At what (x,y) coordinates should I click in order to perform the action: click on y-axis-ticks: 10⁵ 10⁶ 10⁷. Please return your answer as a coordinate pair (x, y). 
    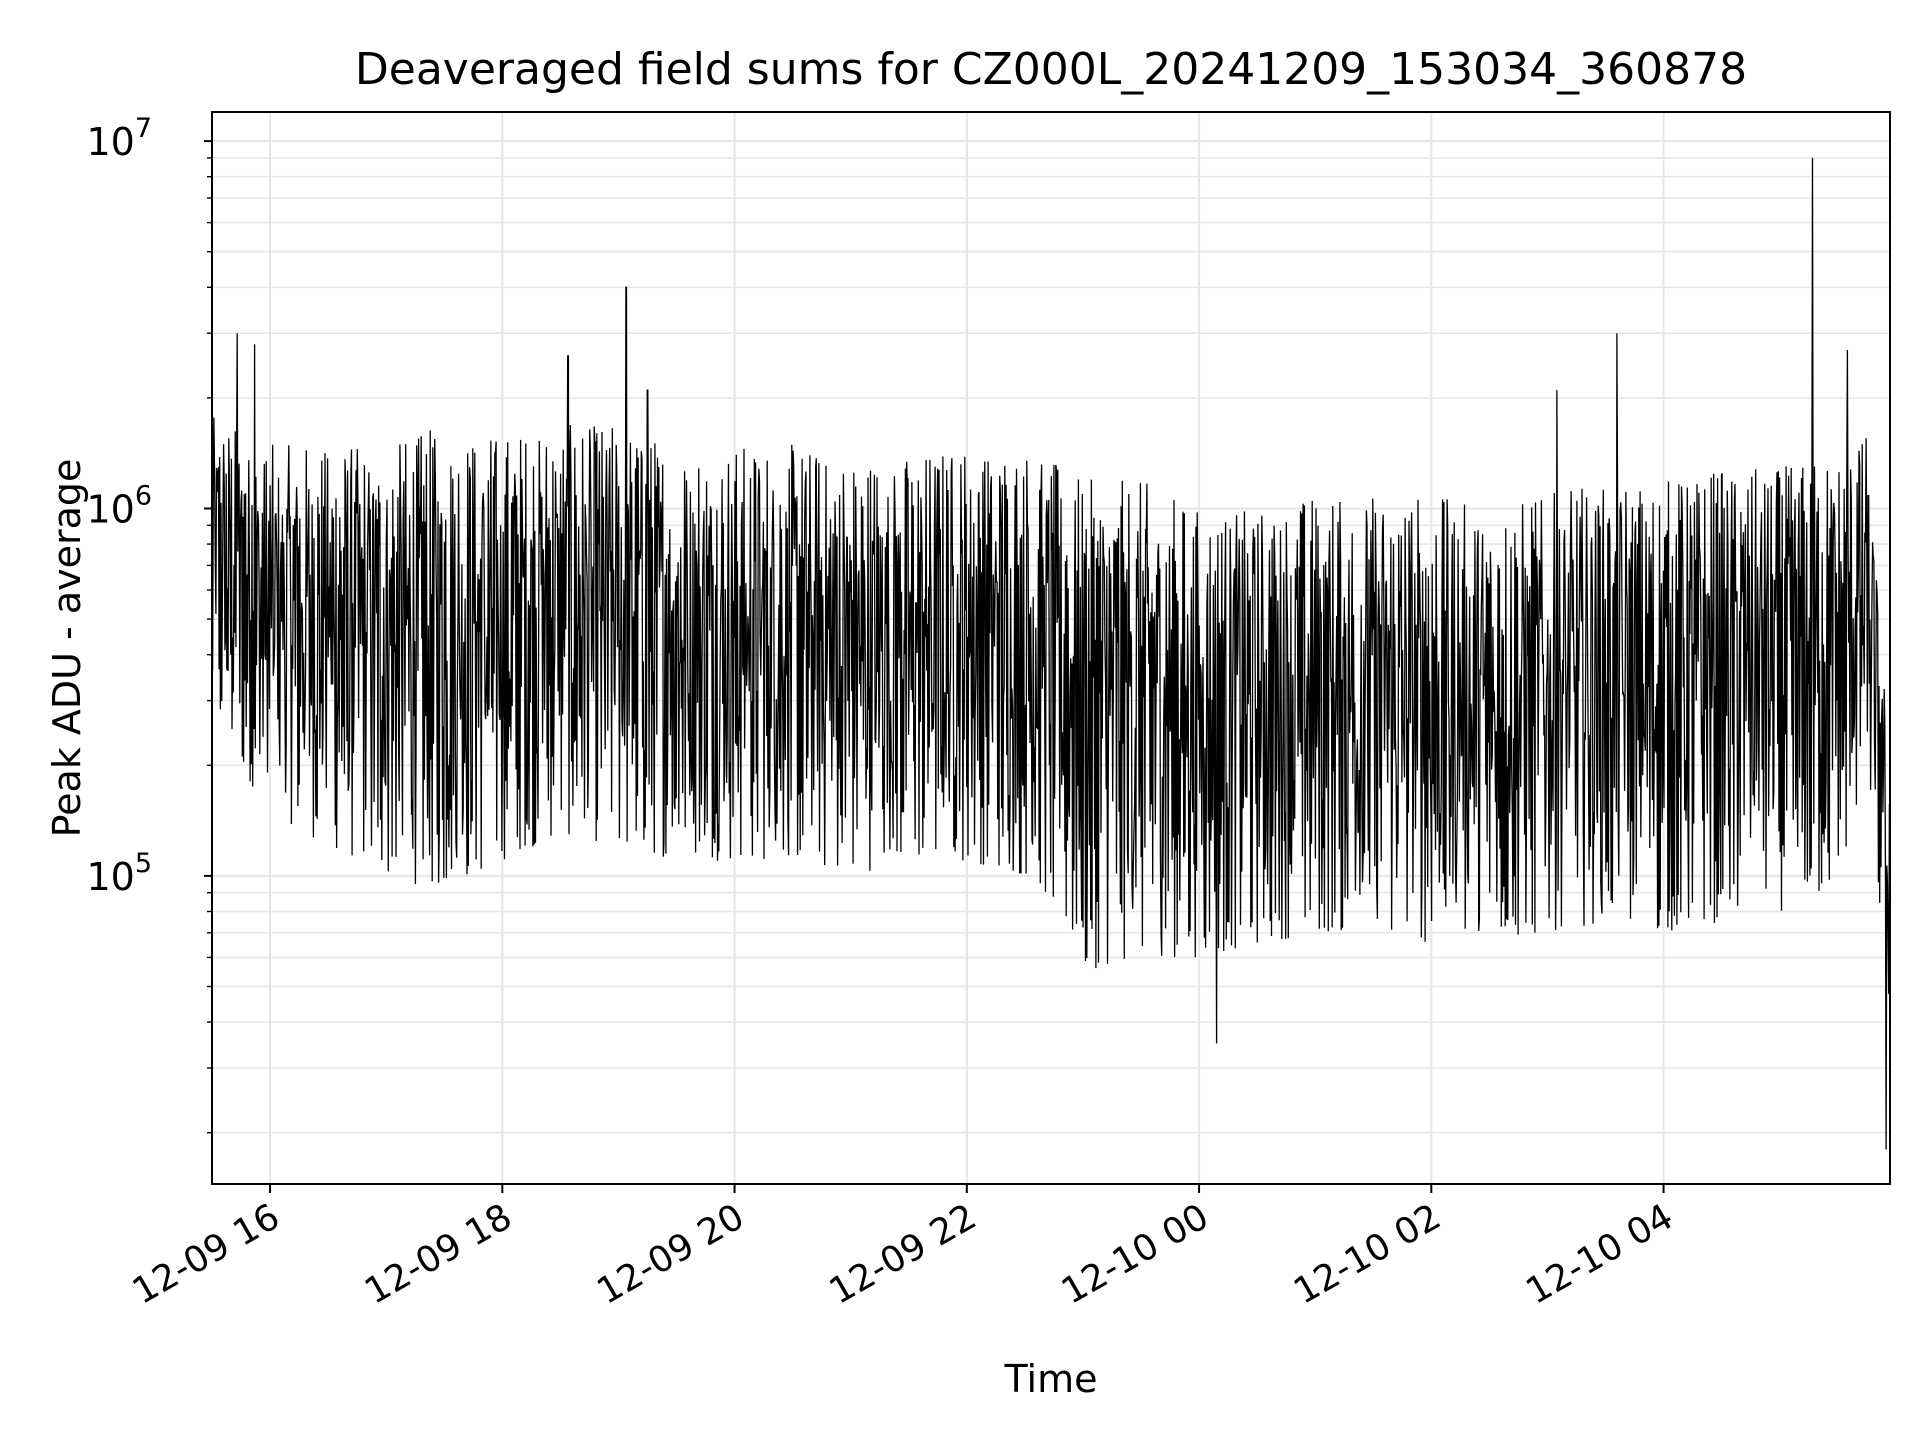
    Looking at the image, I should click on (149, 623).